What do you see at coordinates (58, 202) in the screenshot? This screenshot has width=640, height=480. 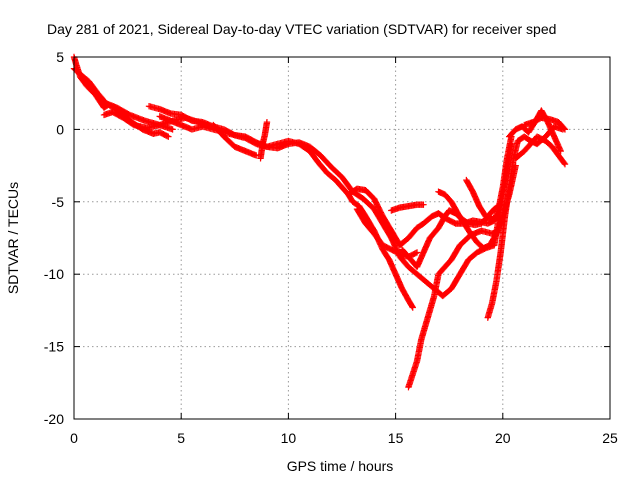 I see `y-tick-label: -5` at bounding box center [58, 202].